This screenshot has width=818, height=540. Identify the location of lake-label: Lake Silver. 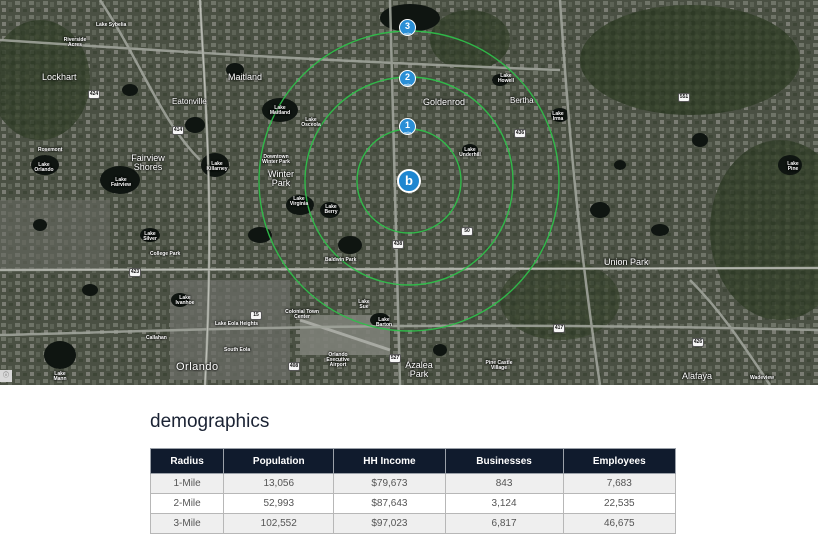
(150, 236).